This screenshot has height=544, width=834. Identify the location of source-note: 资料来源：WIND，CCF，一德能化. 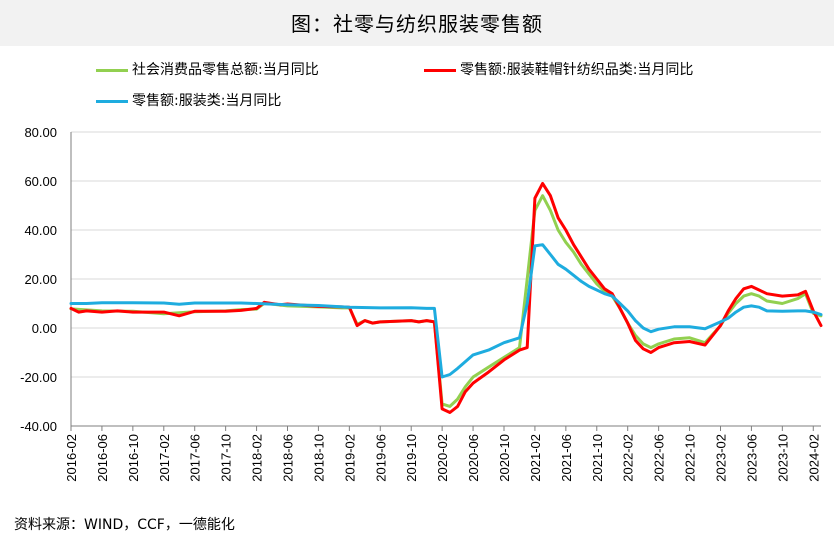
(124, 525).